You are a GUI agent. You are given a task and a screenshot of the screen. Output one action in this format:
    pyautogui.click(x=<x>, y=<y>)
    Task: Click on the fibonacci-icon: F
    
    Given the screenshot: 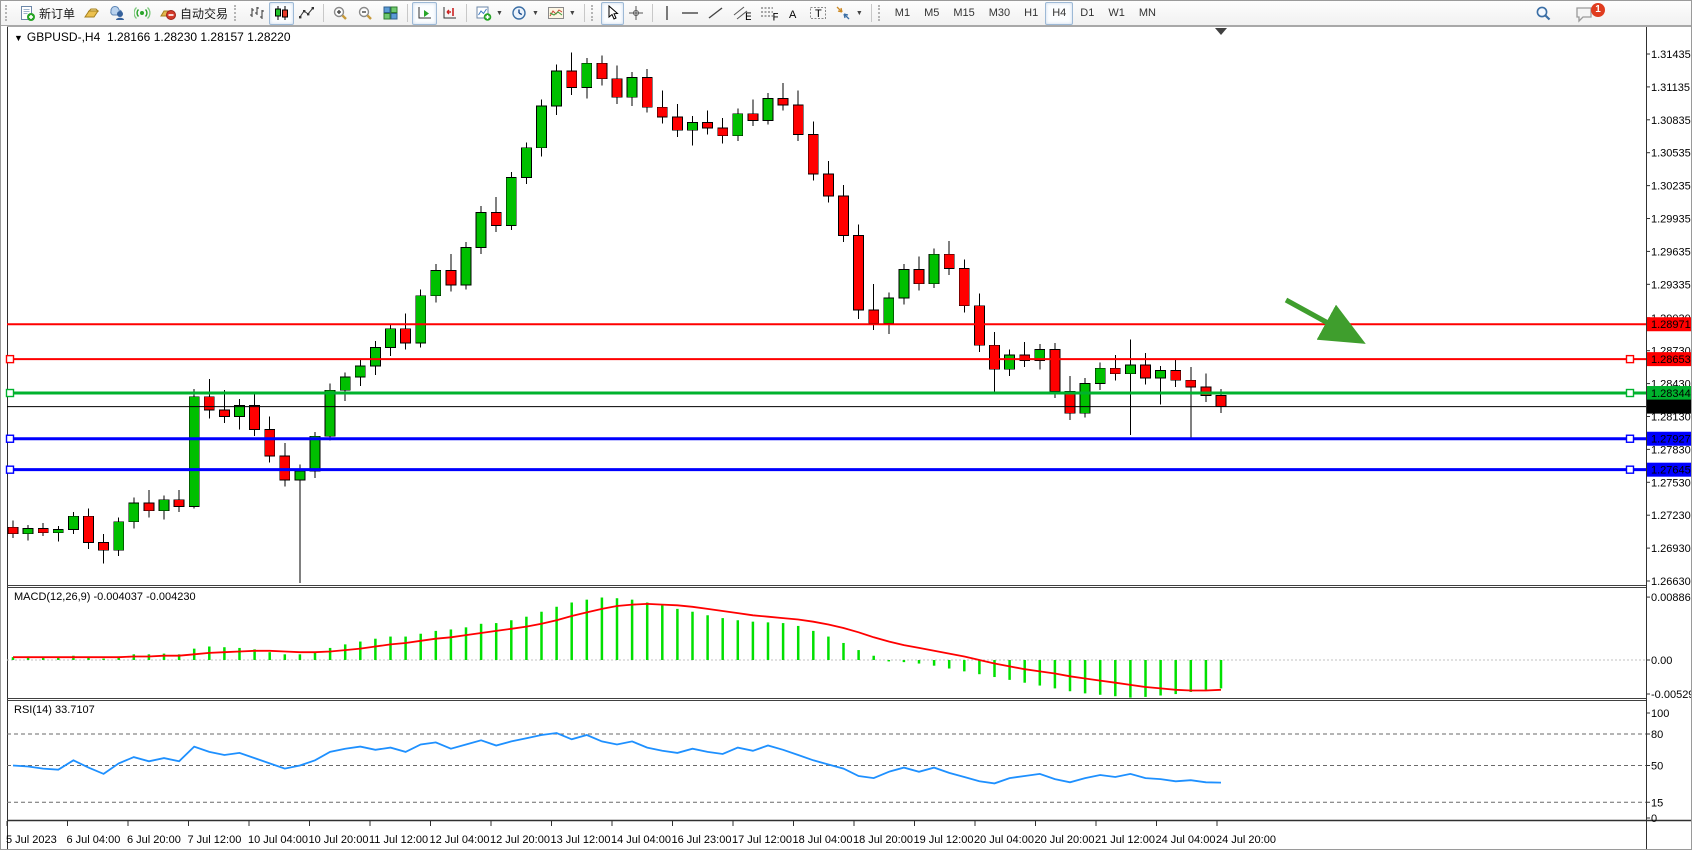 What is the action you would take?
    pyautogui.click(x=769, y=14)
    